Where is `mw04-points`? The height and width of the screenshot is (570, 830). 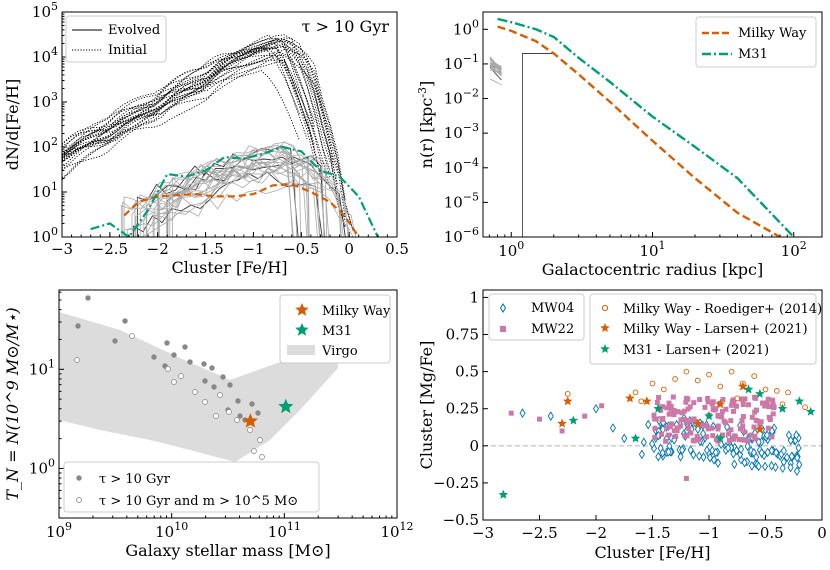 mw04-points is located at coordinates (661, 439).